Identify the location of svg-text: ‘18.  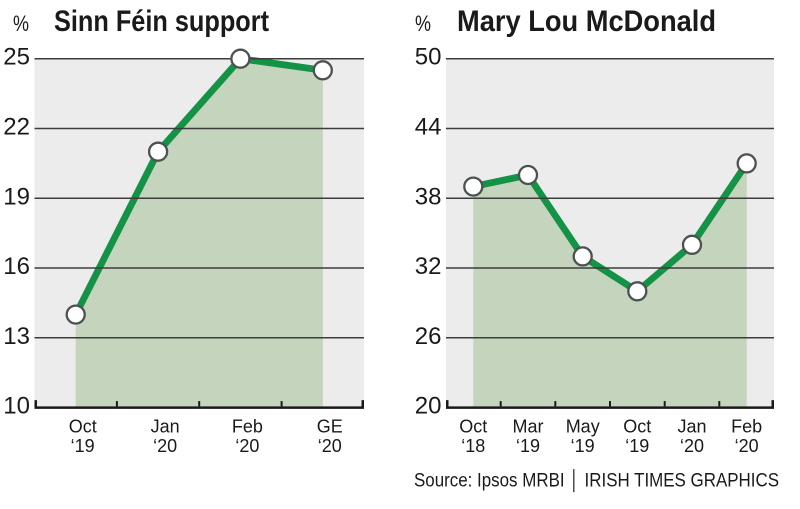
(473, 446).